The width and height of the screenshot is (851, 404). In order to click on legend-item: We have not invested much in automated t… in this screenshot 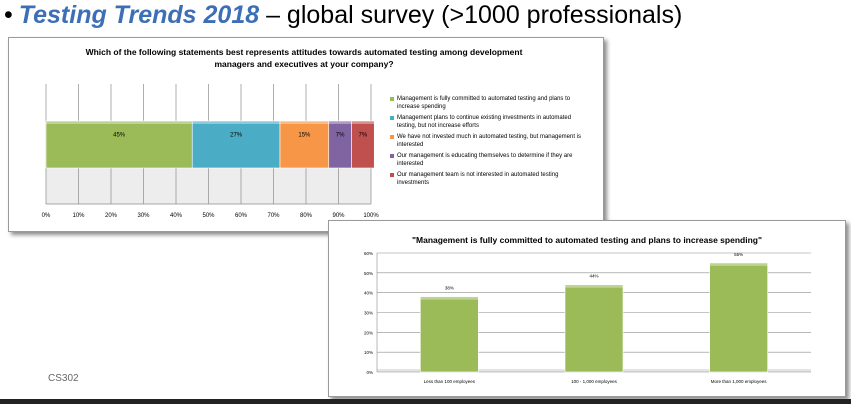, I will do `click(488, 141)`.